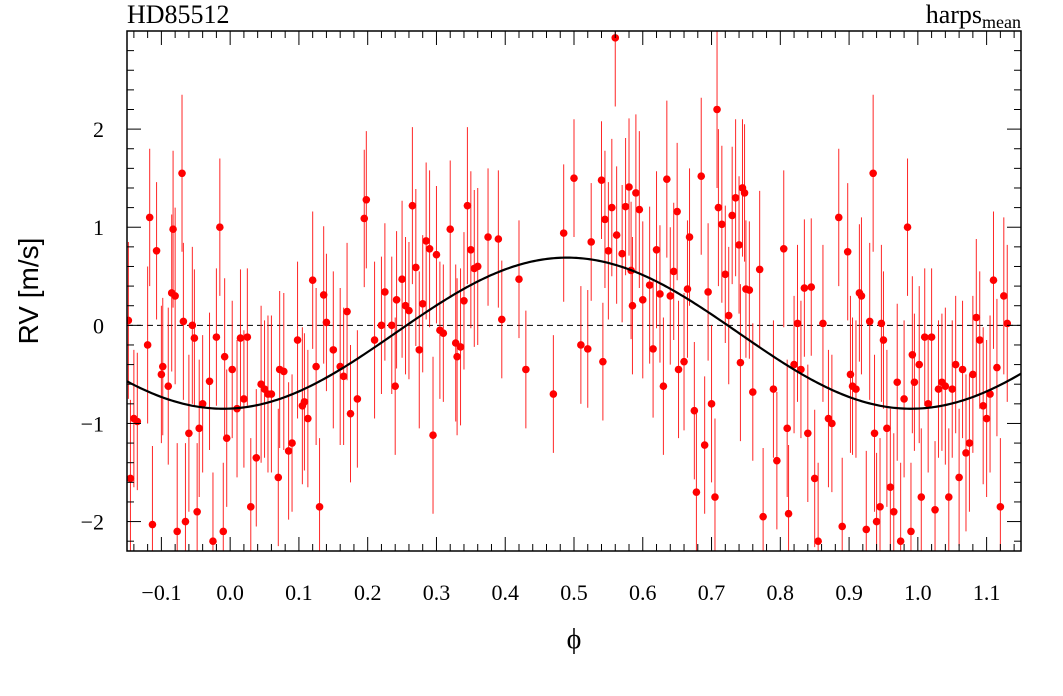 This screenshot has width=1063, height=696. I want to click on instrument-label: harpsmean, so click(973, 16).